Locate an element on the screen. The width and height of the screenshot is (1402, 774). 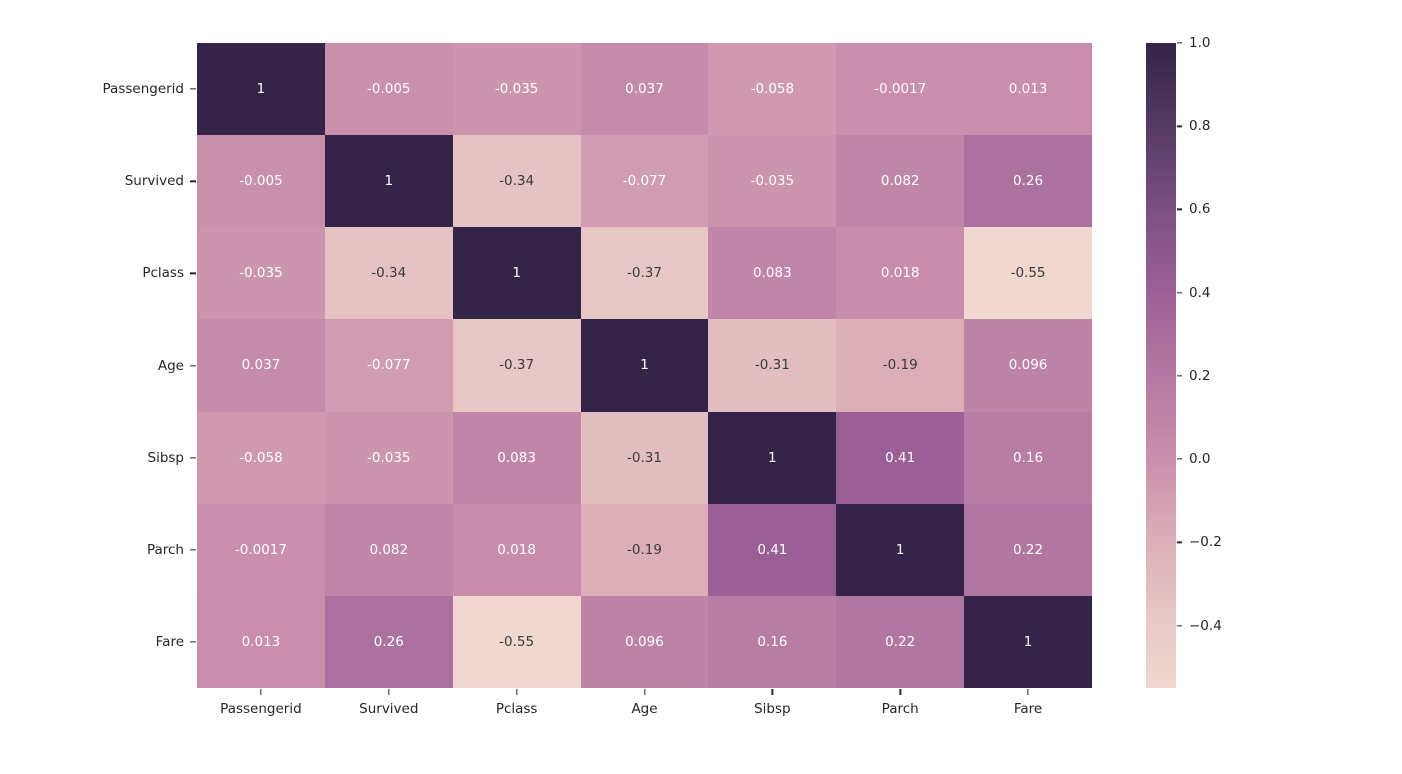
heatmap-cell-Parch-Fare: 0.22 is located at coordinates (1028, 549).